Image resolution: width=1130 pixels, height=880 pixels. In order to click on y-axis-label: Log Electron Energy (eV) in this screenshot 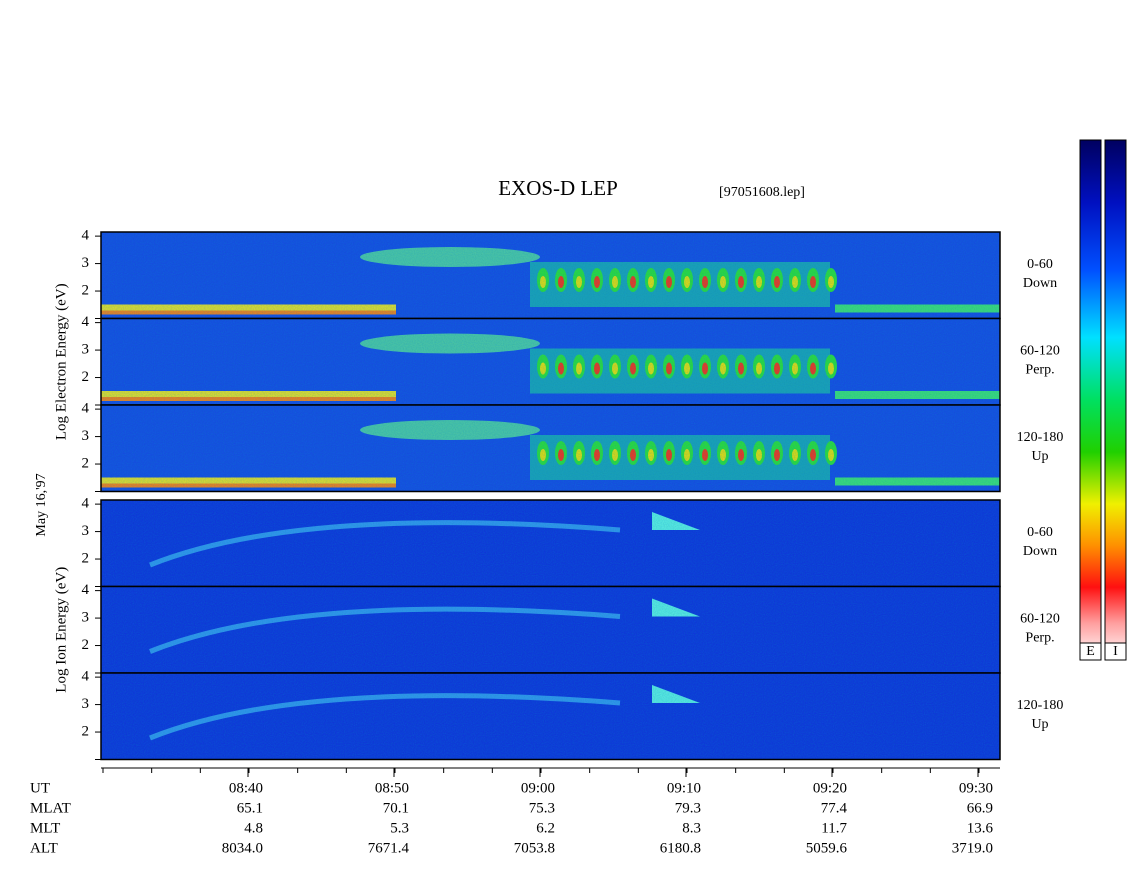, I will do `click(61, 361)`.